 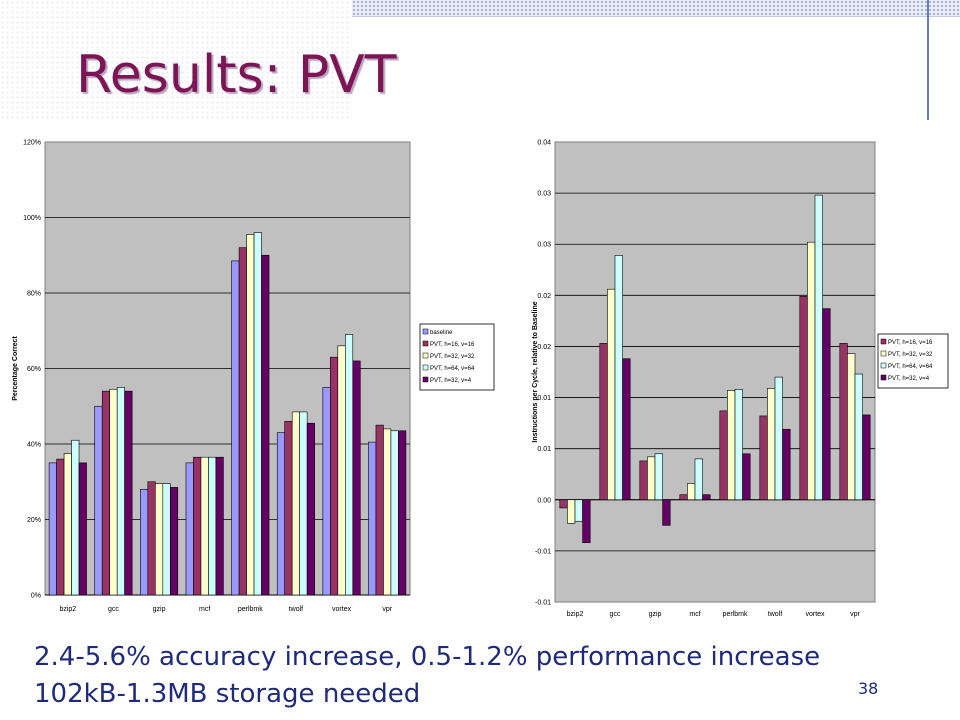 What do you see at coordinates (655, 614) in the screenshot?
I see `ipc-chart-category-label: gzip` at bounding box center [655, 614].